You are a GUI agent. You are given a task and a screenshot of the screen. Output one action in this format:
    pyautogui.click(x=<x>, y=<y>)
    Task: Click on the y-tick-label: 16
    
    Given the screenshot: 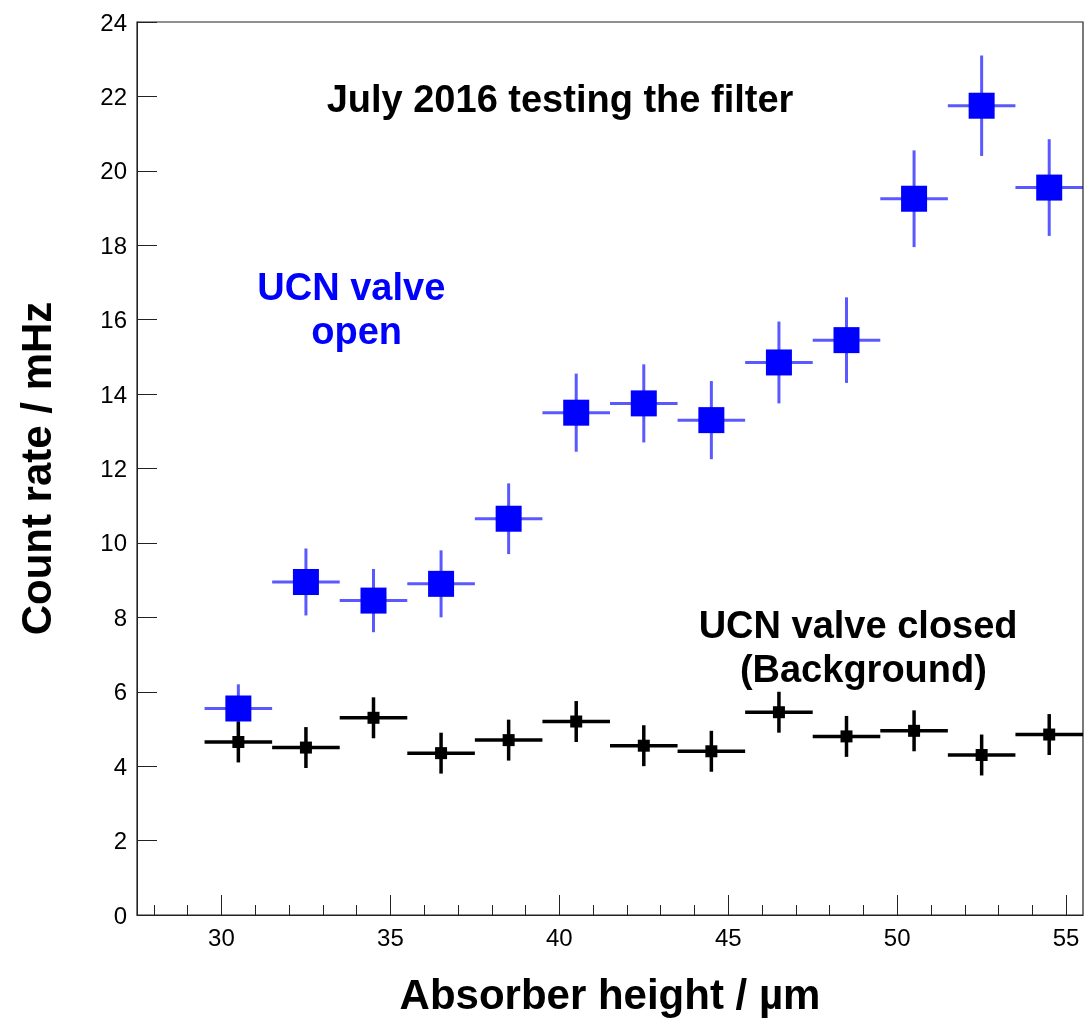 What is the action you would take?
    pyautogui.click(x=113, y=320)
    